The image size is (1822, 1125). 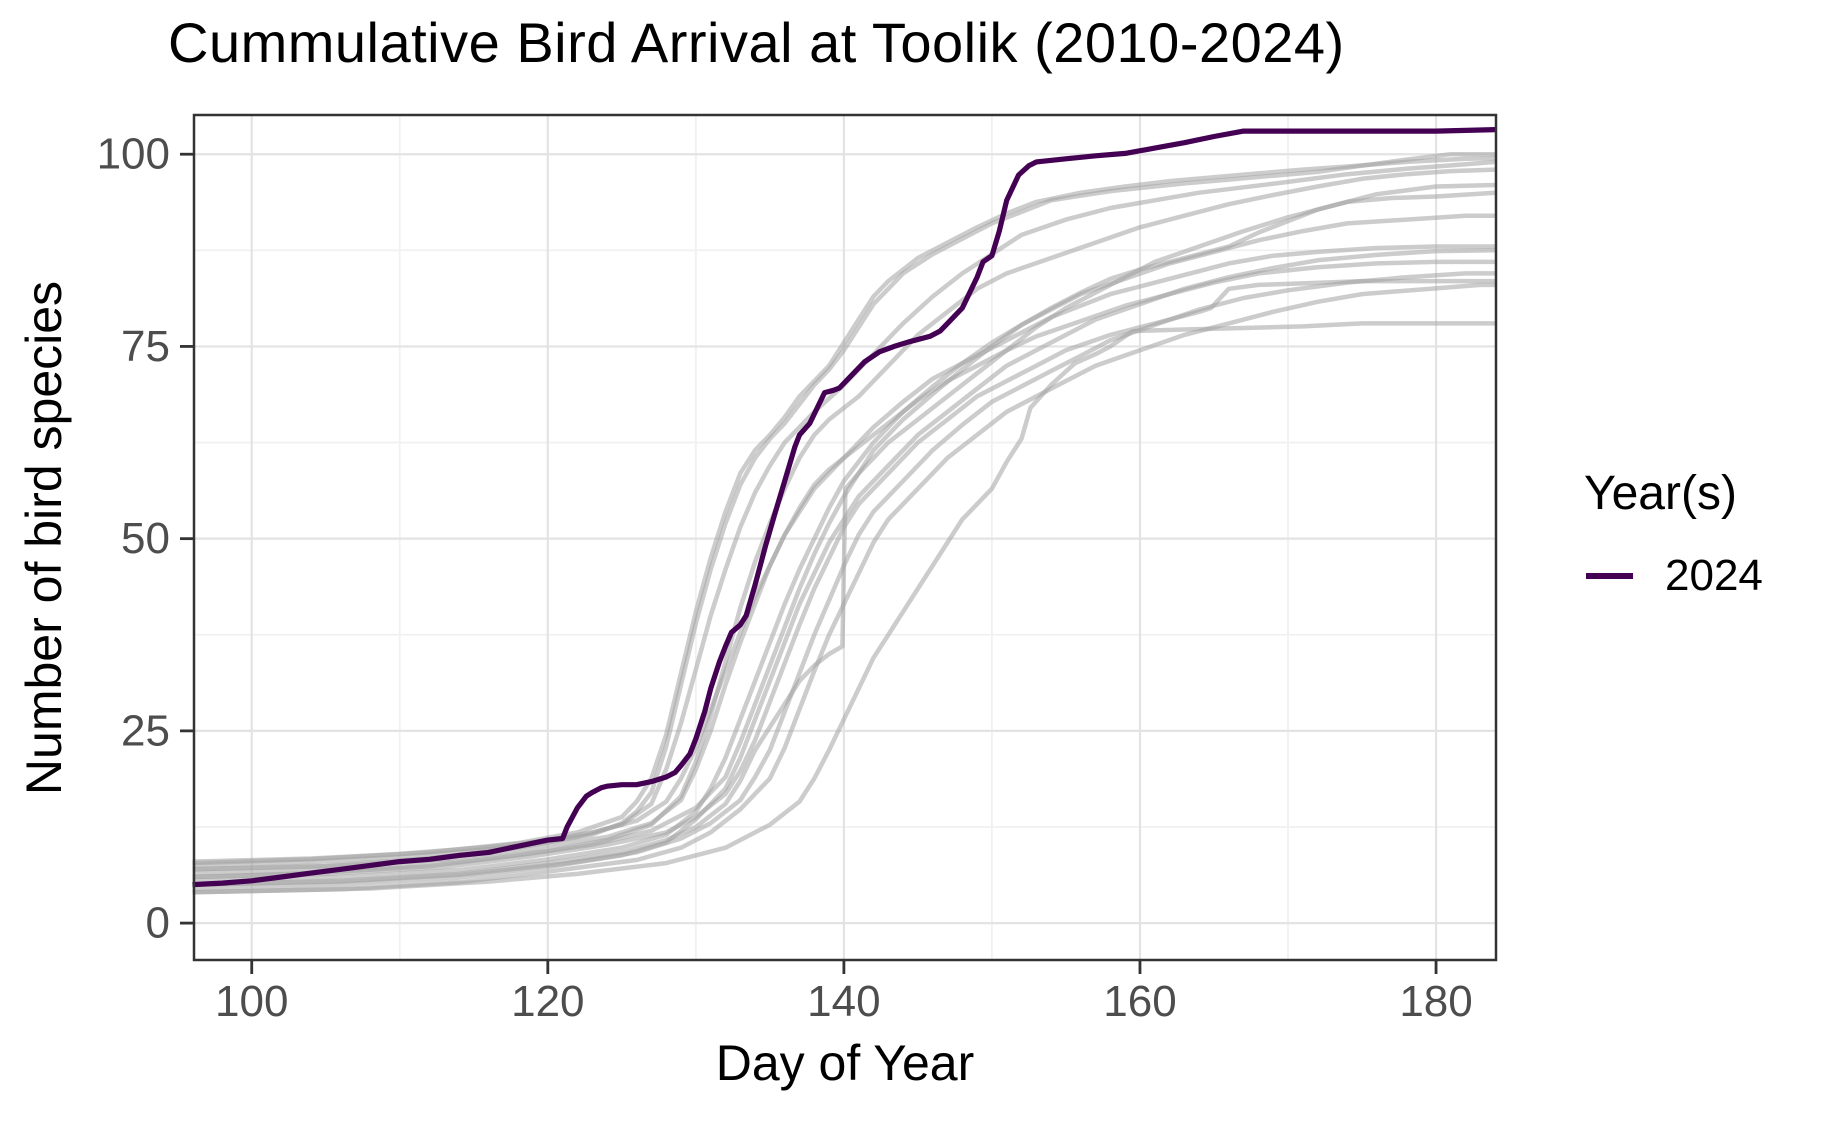 I want to click on y-tick-label: 100, so click(x=133, y=154).